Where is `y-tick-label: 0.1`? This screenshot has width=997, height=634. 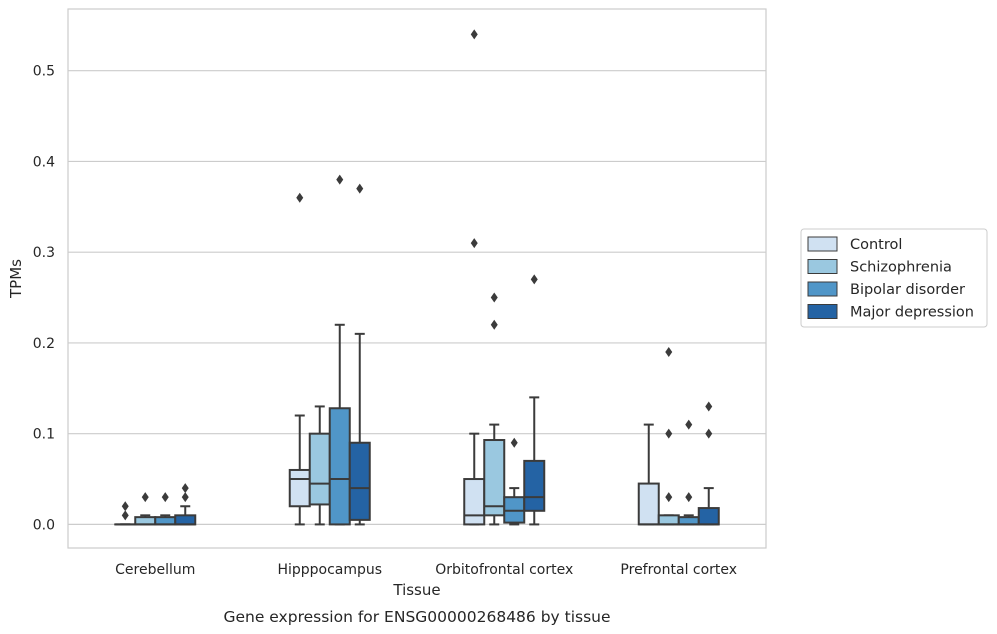 y-tick-label: 0.1 is located at coordinates (44, 435).